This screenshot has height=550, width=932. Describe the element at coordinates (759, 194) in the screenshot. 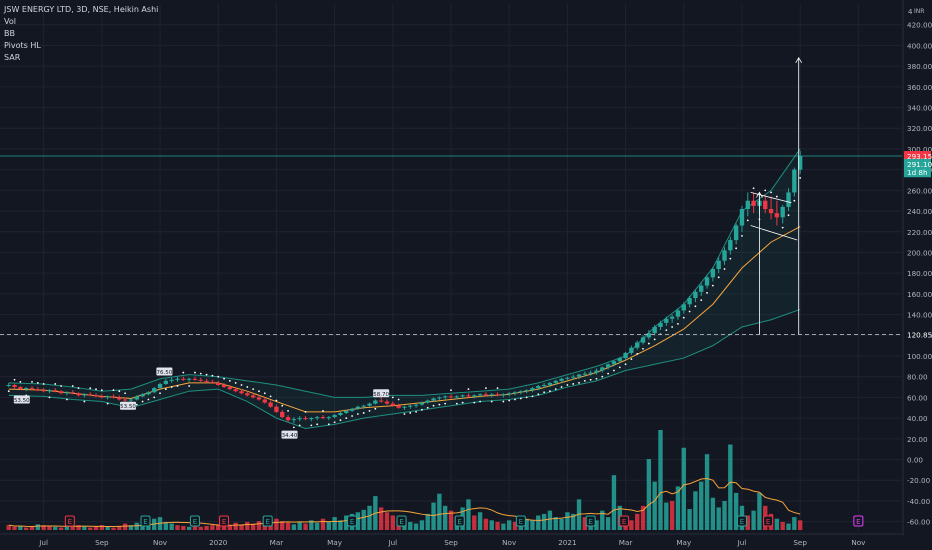

I see `projection-arrow-head` at that location.